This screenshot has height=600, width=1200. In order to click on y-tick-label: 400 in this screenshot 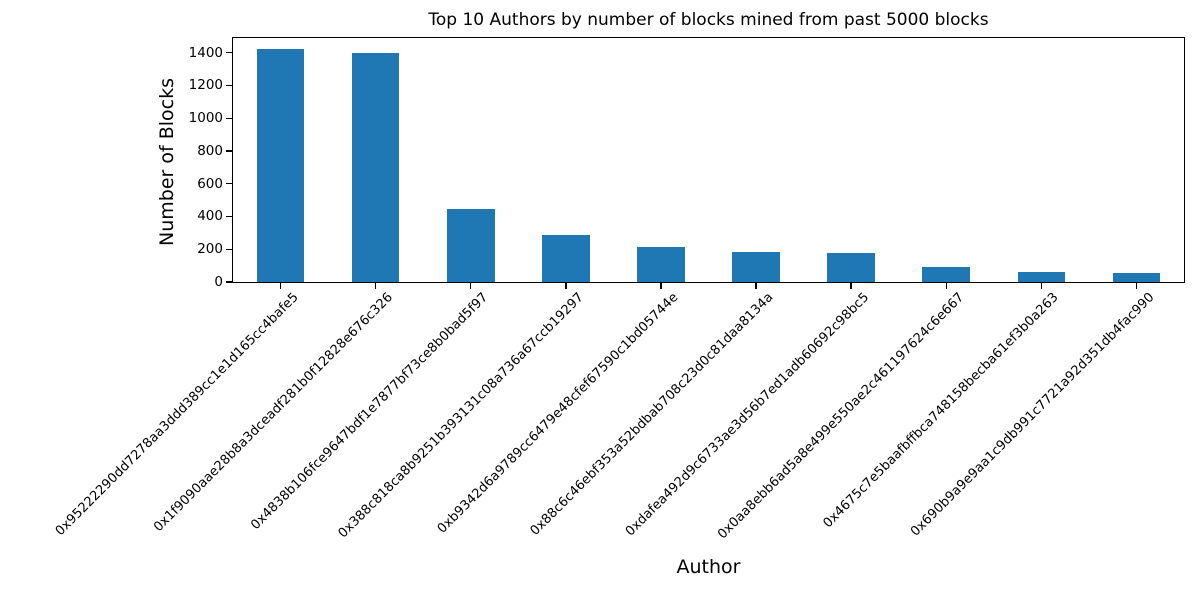, I will do `click(210, 216)`.